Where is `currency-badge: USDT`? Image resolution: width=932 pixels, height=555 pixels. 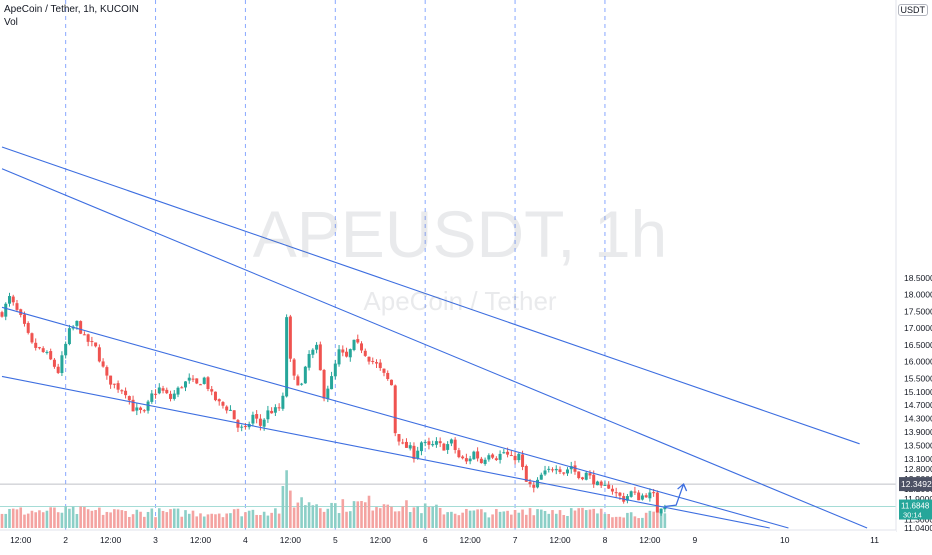 currency-badge: USDT is located at coordinates (912, 10).